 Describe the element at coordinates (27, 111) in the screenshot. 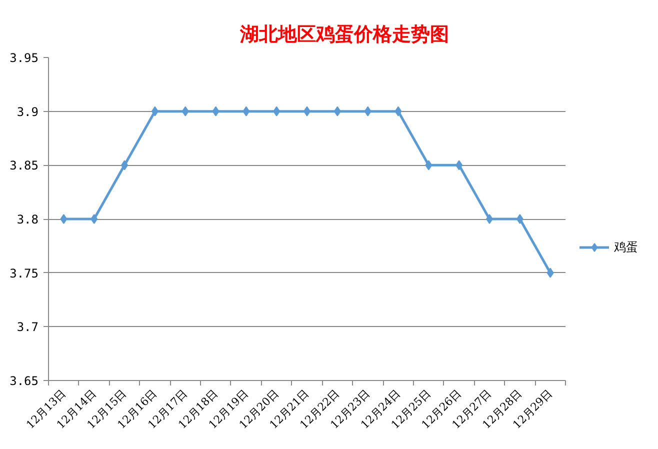

I see `y-tick-label: 3.9` at that location.